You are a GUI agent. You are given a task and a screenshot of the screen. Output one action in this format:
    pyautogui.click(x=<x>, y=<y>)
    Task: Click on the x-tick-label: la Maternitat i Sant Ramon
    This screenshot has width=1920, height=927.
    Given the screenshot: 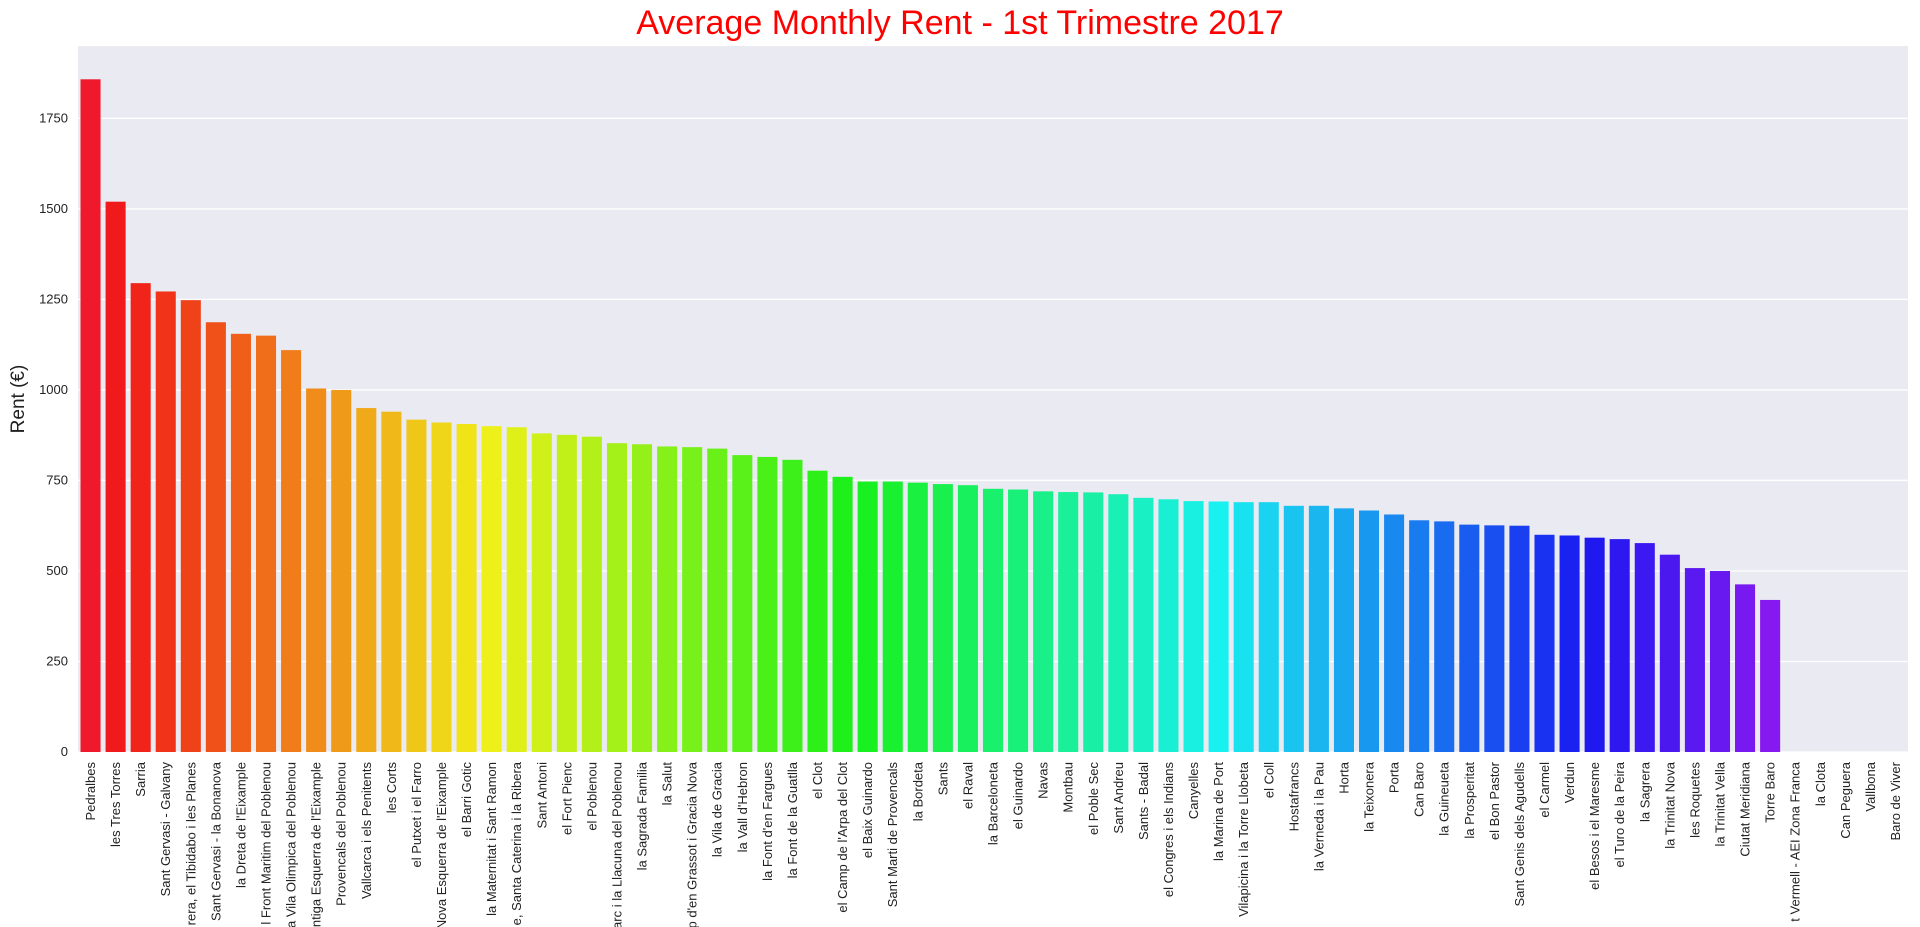 What is the action you would take?
    pyautogui.click(x=491, y=839)
    